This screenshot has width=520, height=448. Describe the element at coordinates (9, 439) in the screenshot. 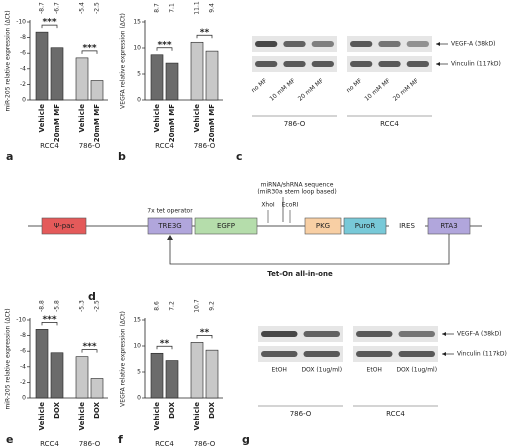

I see `panel-letter: e` at that location.